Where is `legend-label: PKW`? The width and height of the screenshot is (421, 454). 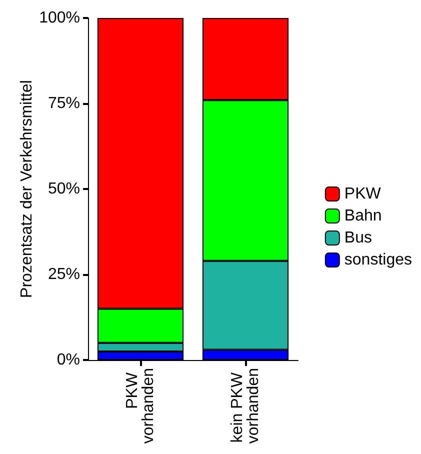
legend-label: PKW is located at coordinates (363, 194).